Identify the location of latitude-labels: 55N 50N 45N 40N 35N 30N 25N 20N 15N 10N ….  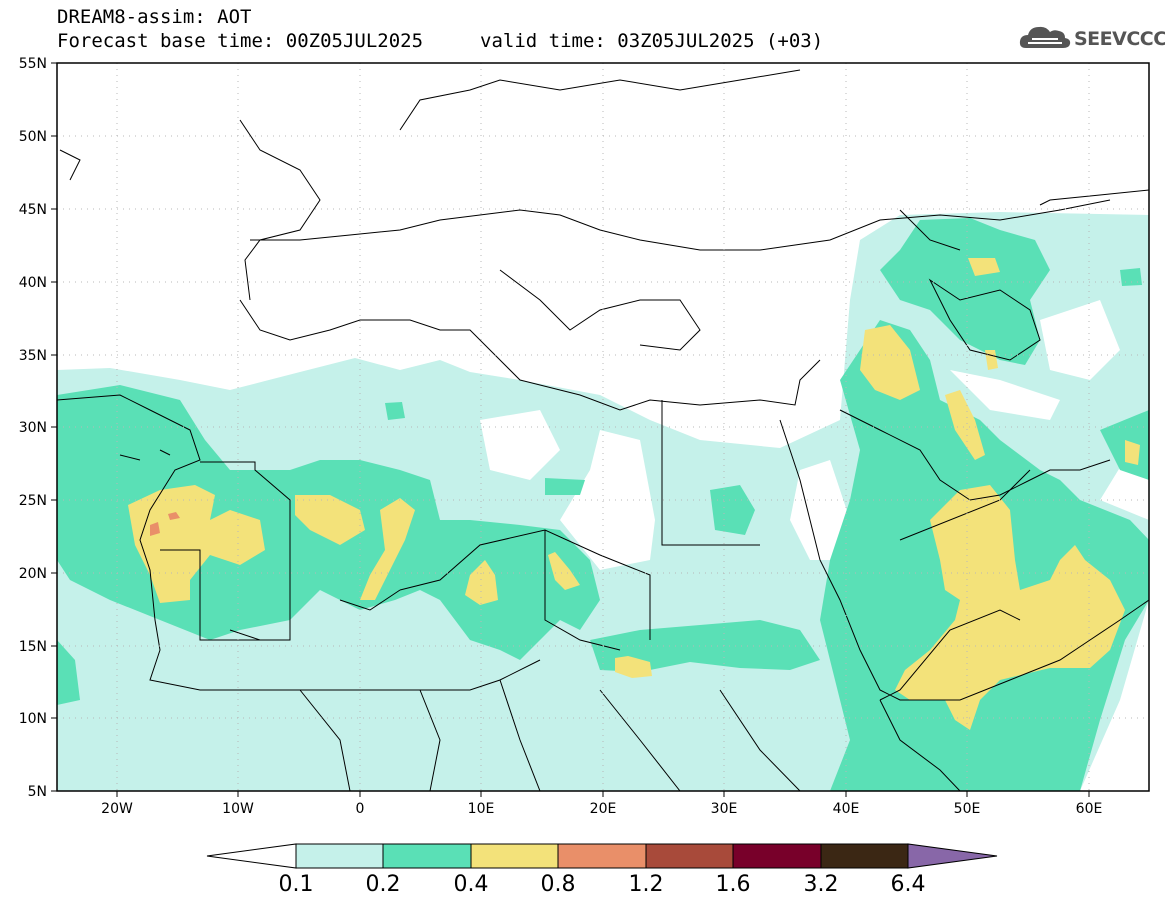
(33, 428).